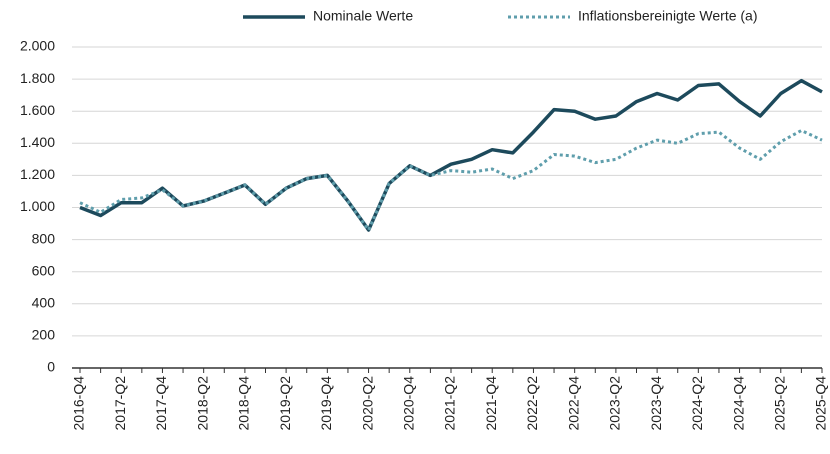  I want to click on x-tick-label: 2025-Q2, so click(779, 403).